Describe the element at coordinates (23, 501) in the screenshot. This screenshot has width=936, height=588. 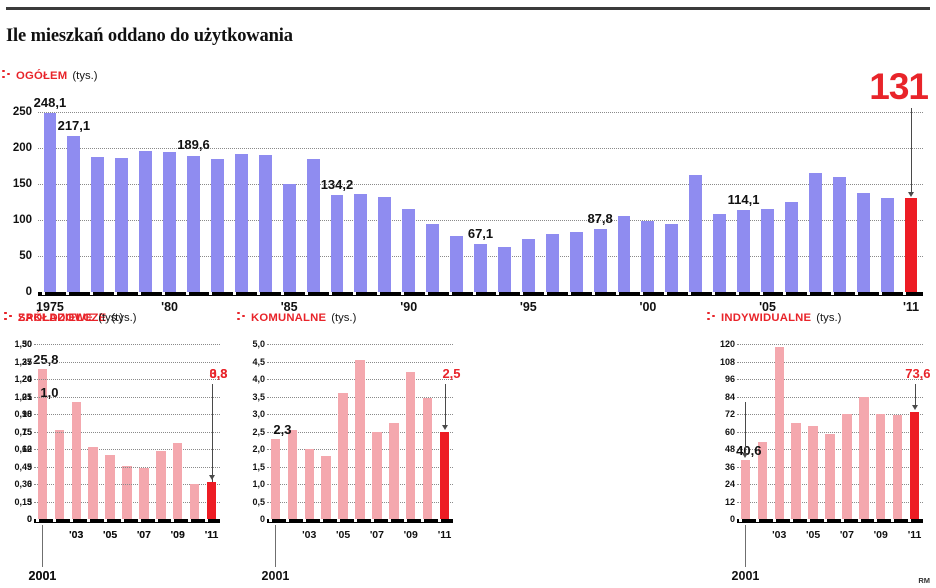
I see `y-axis-tick: 0,15` at that location.